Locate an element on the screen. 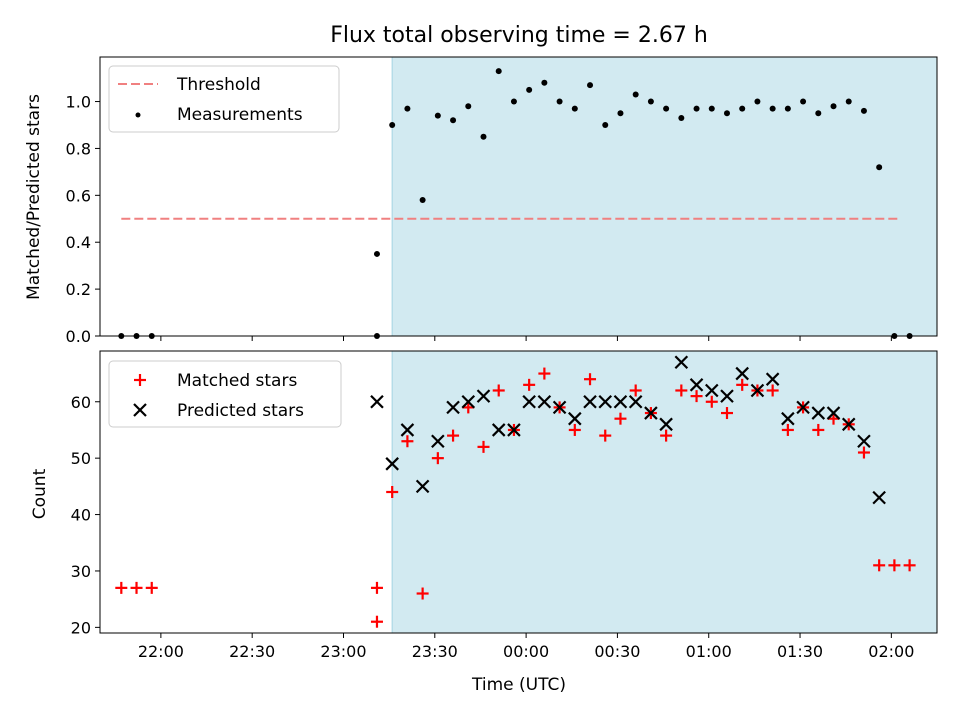 The height and width of the screenshot is (724, 960). y-tick-label: 1.0 is located at coordinates (78, 102).